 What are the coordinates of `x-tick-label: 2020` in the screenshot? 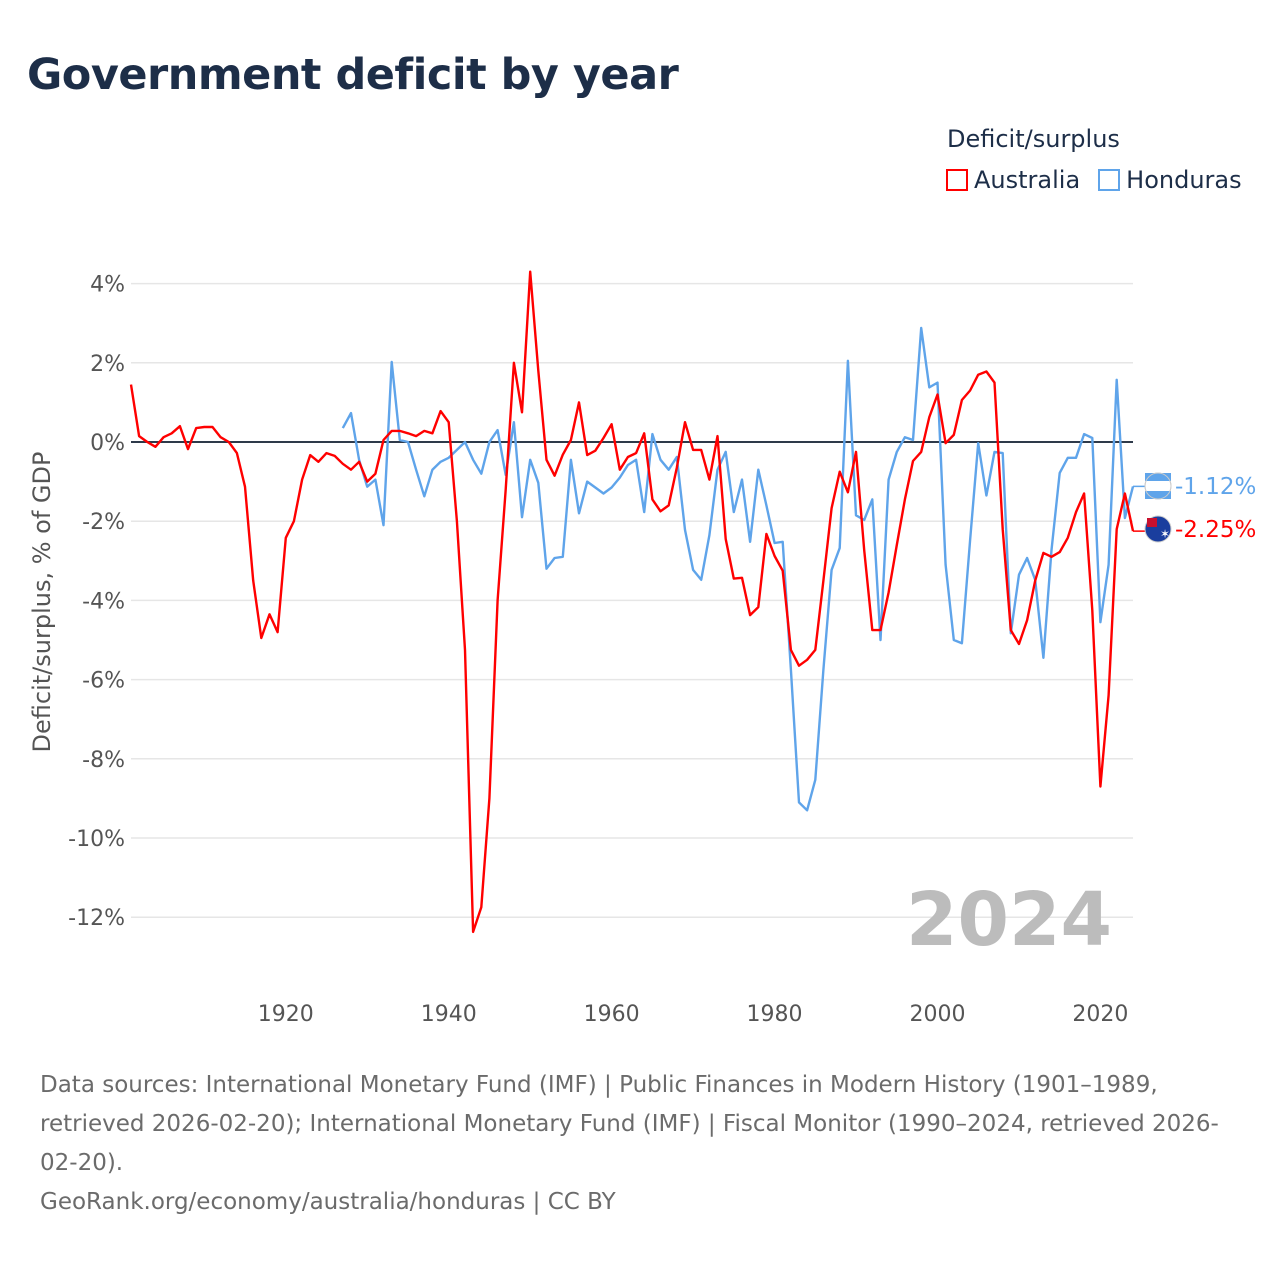 It's located at (1100, 1014).